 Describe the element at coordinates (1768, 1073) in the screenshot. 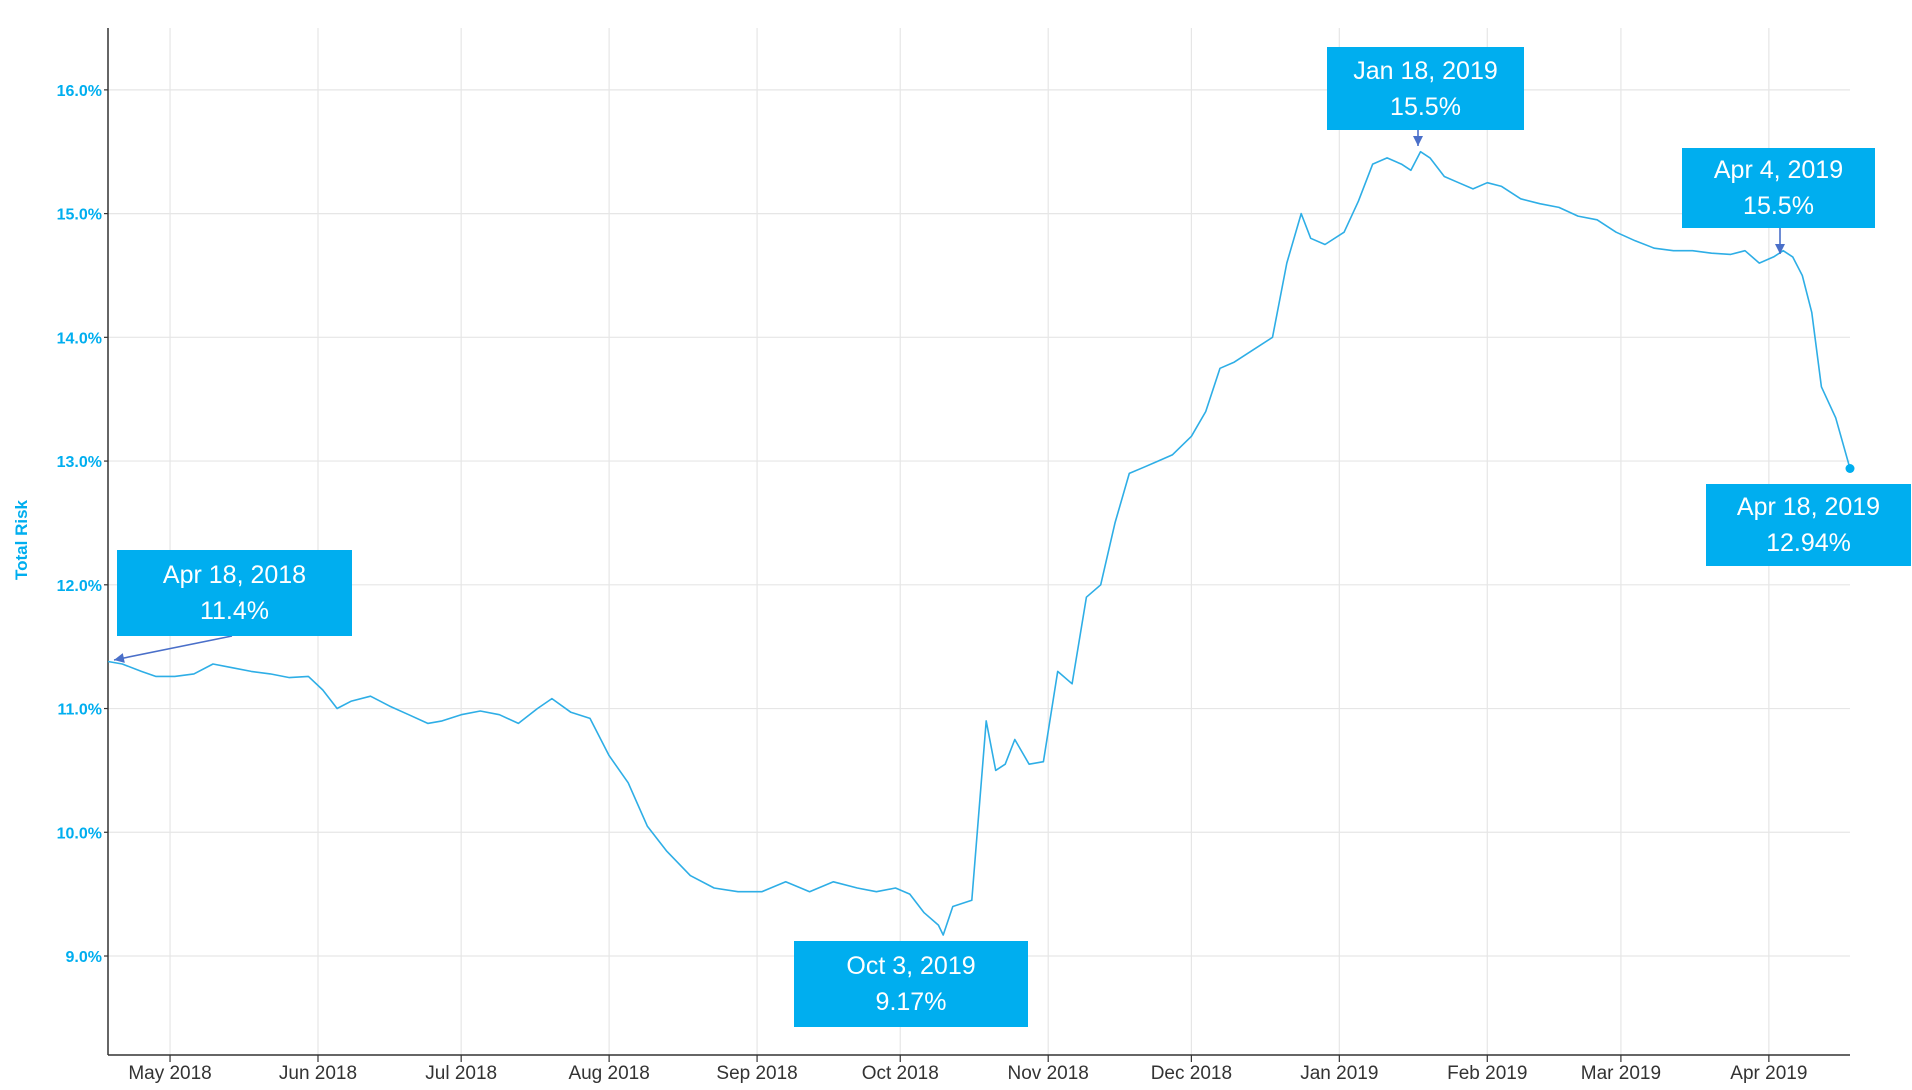

I see `x-tick-label: Apr 2019` at that location.